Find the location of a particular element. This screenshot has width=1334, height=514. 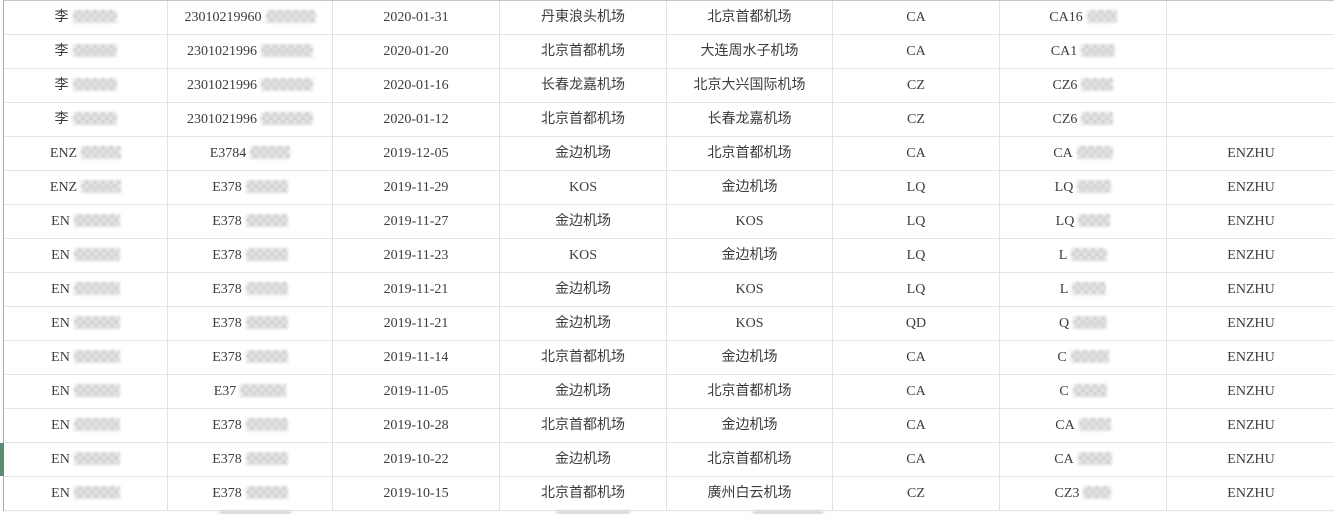

cell-flight-date: 2020-01-20 is located at coordinates (416, 52).